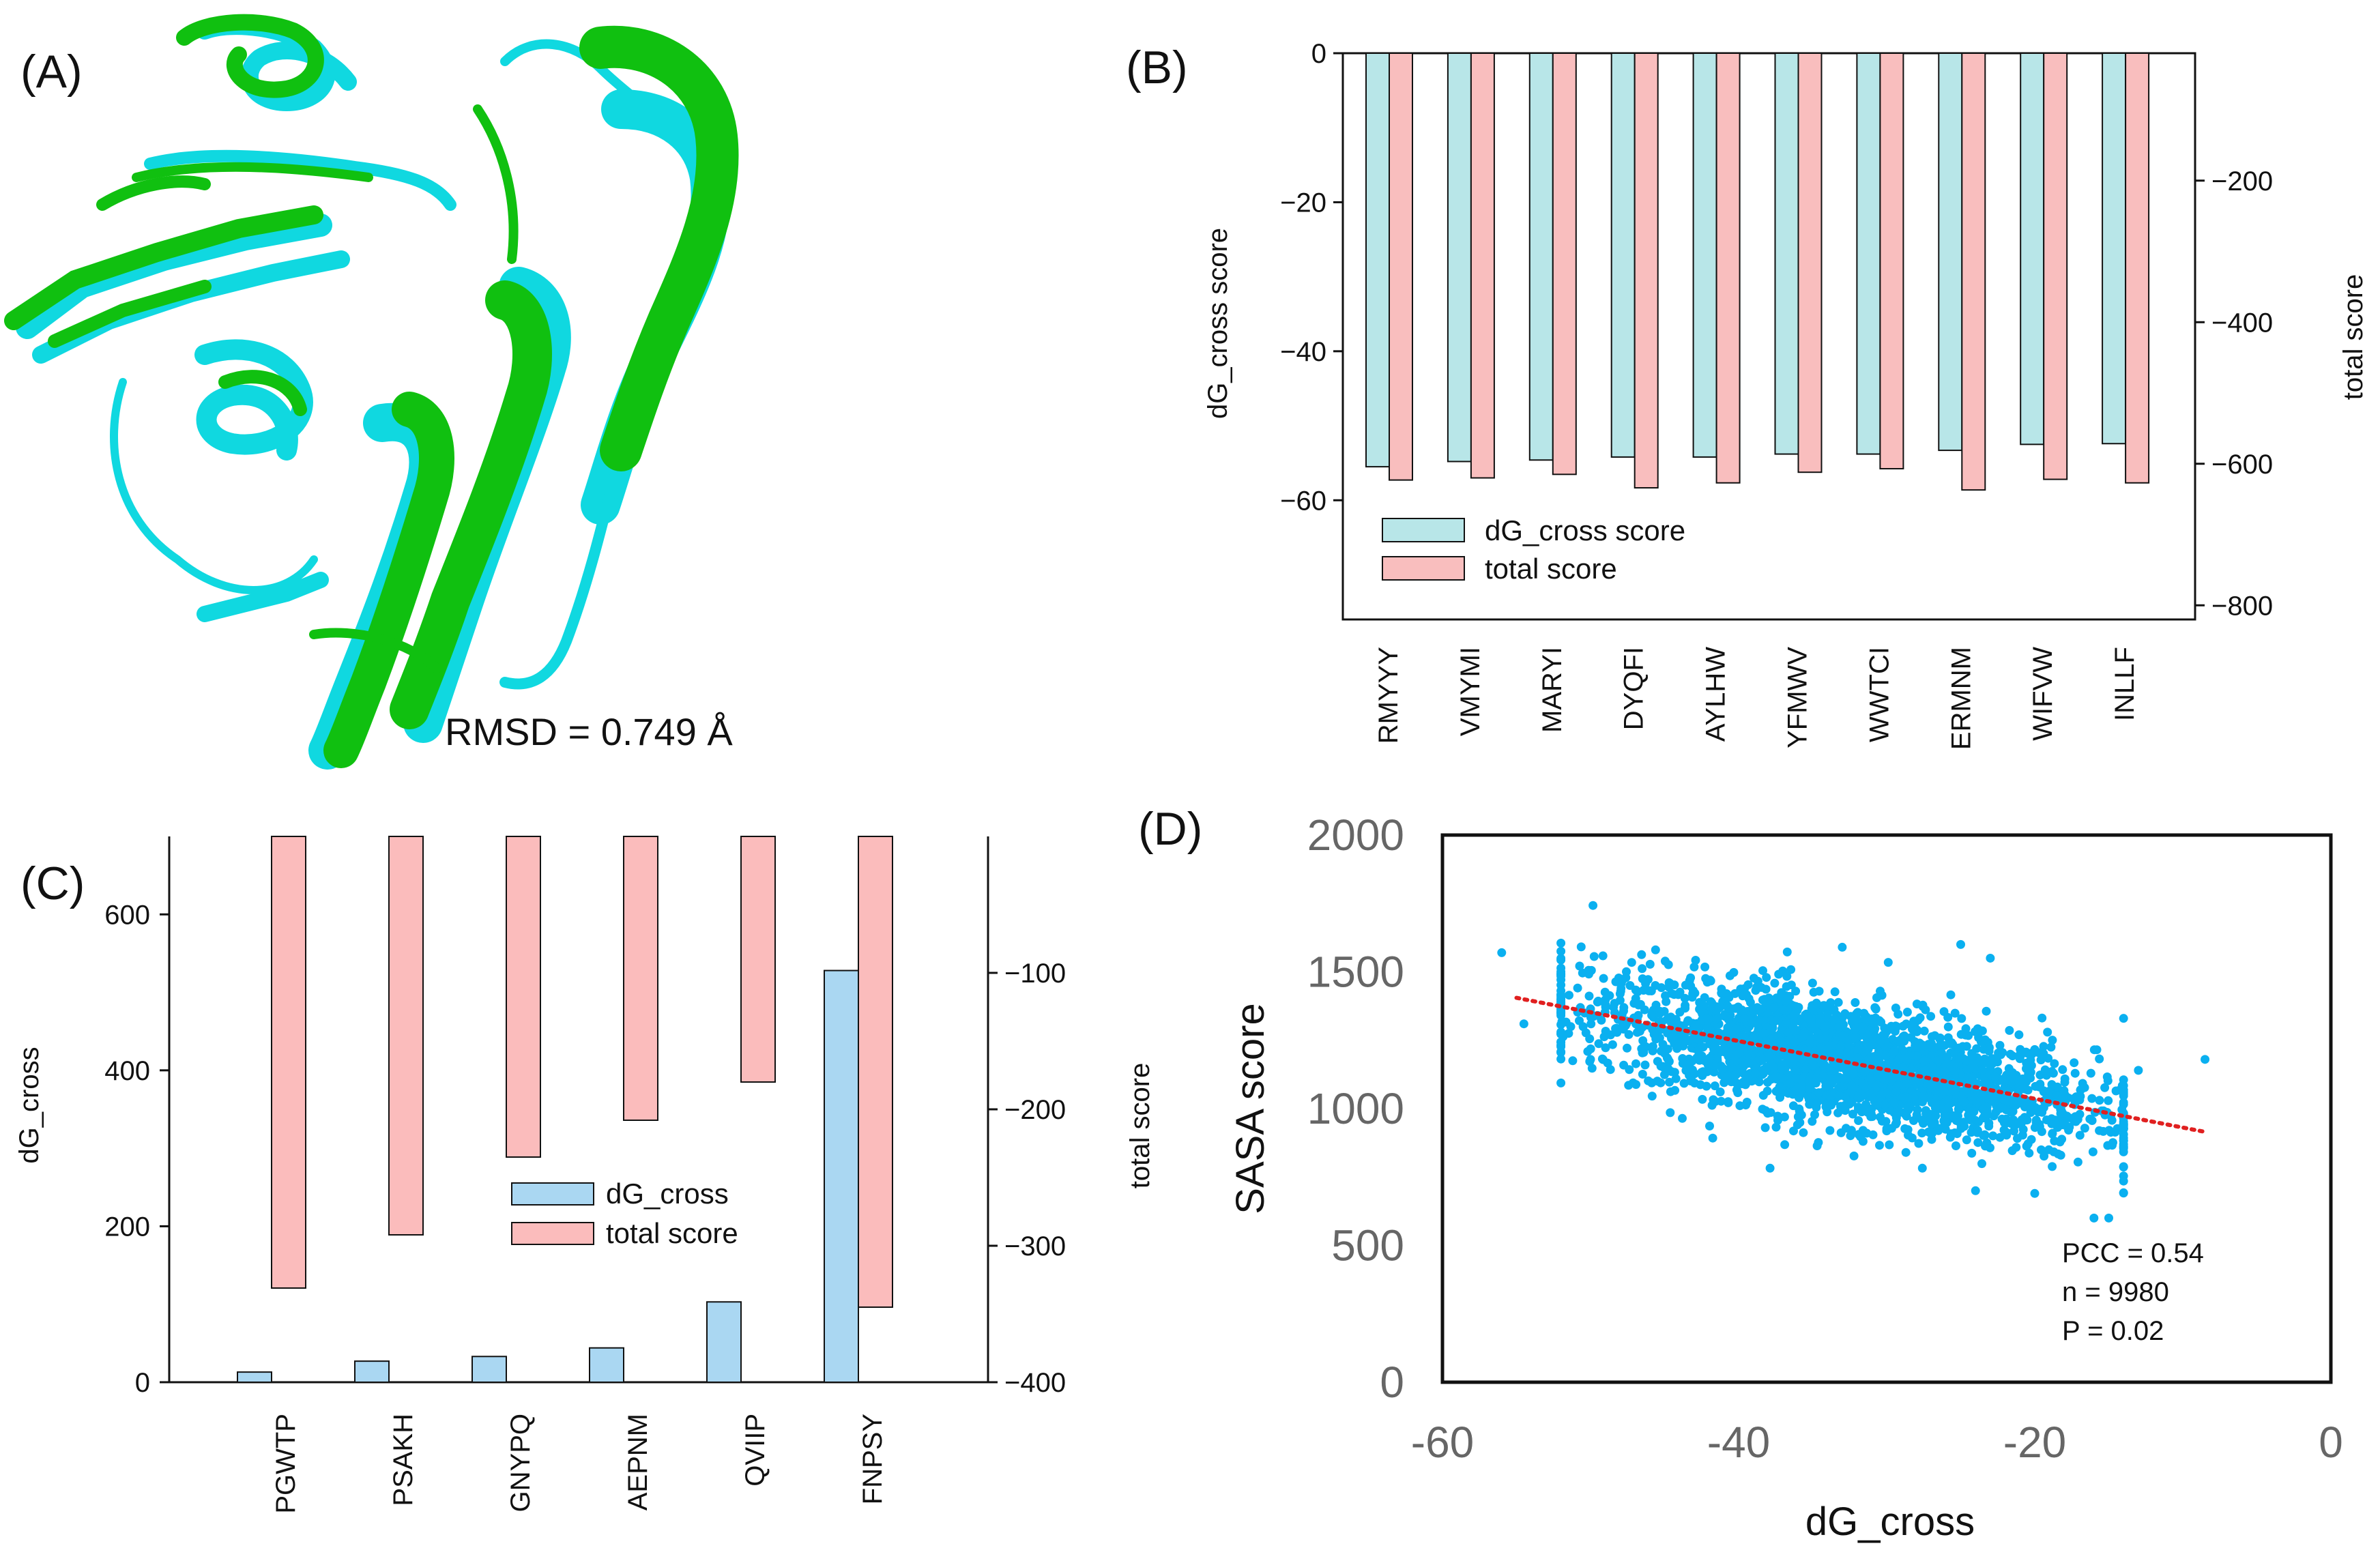 Image resolution: width=2380 pixels, height=1563 pixels. What do you see at coordinates (1890, 1522) in the screenshot?
I see `d-x-axis-label: dG_cross` at bounding box center [1890, 1522].